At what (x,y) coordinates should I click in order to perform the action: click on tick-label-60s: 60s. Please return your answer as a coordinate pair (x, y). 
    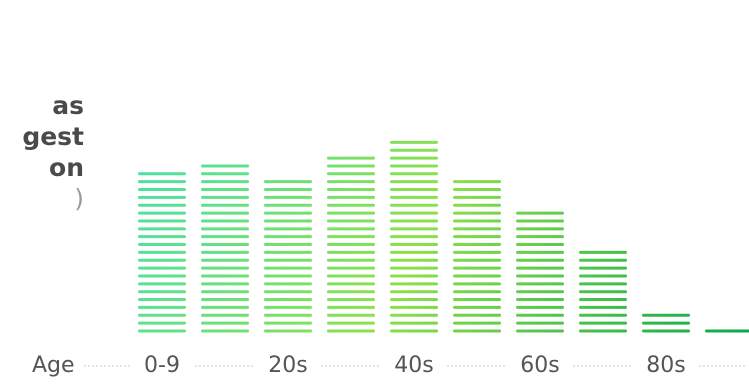
    Looking at the image, I should click on (539, 365).